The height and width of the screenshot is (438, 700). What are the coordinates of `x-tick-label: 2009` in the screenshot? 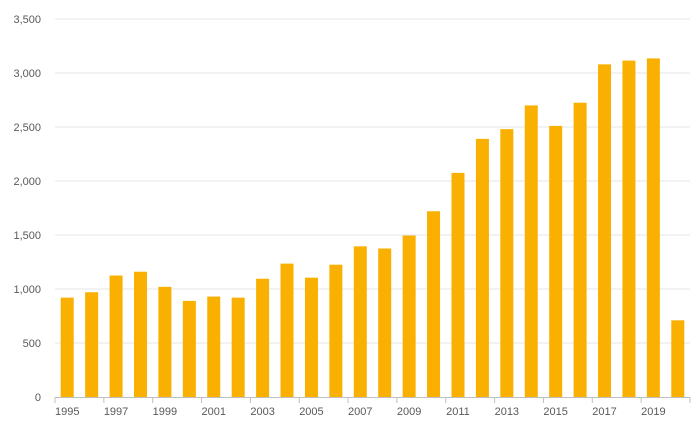 It's located at (409, 412).